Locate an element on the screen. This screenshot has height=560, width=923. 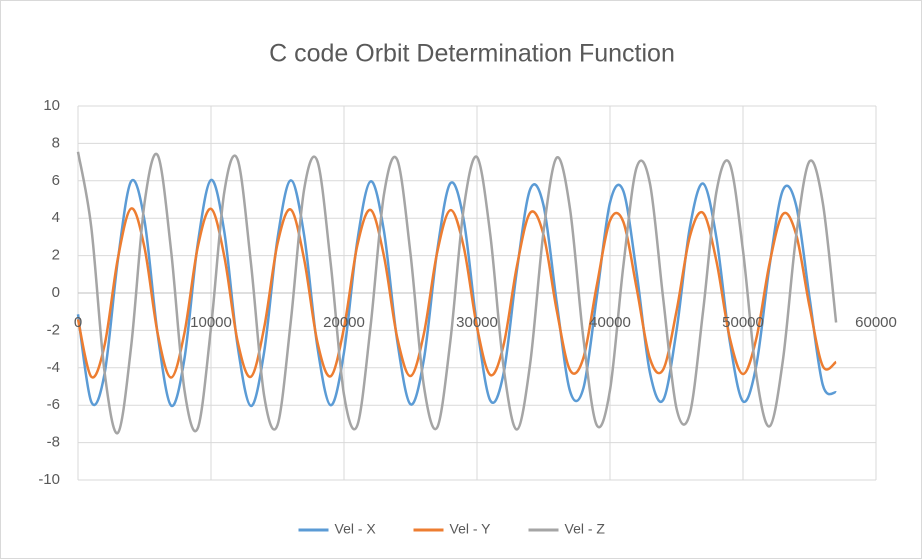
x-tick-label: 40000 is located at coordinates (610, 322).